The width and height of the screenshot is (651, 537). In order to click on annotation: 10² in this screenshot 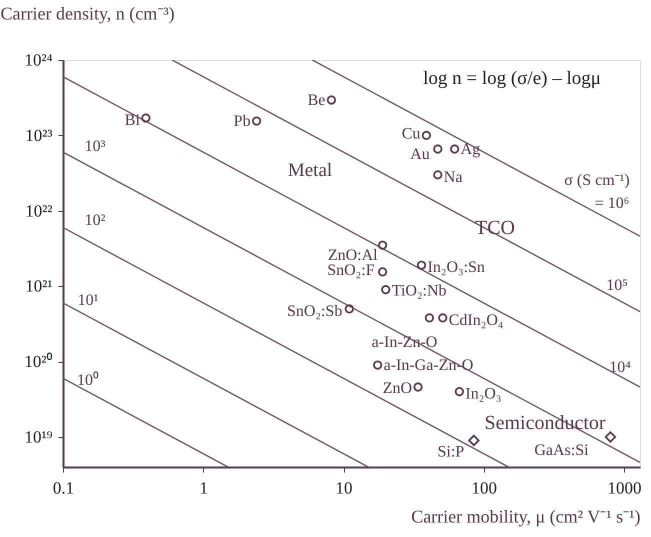, I will do `click(95, 220)`.